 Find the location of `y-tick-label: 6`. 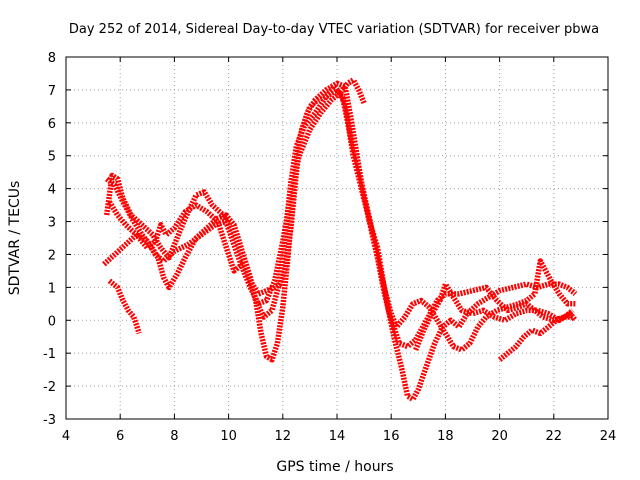

y-tick-label: 6 is located at coordinates (52, 124).